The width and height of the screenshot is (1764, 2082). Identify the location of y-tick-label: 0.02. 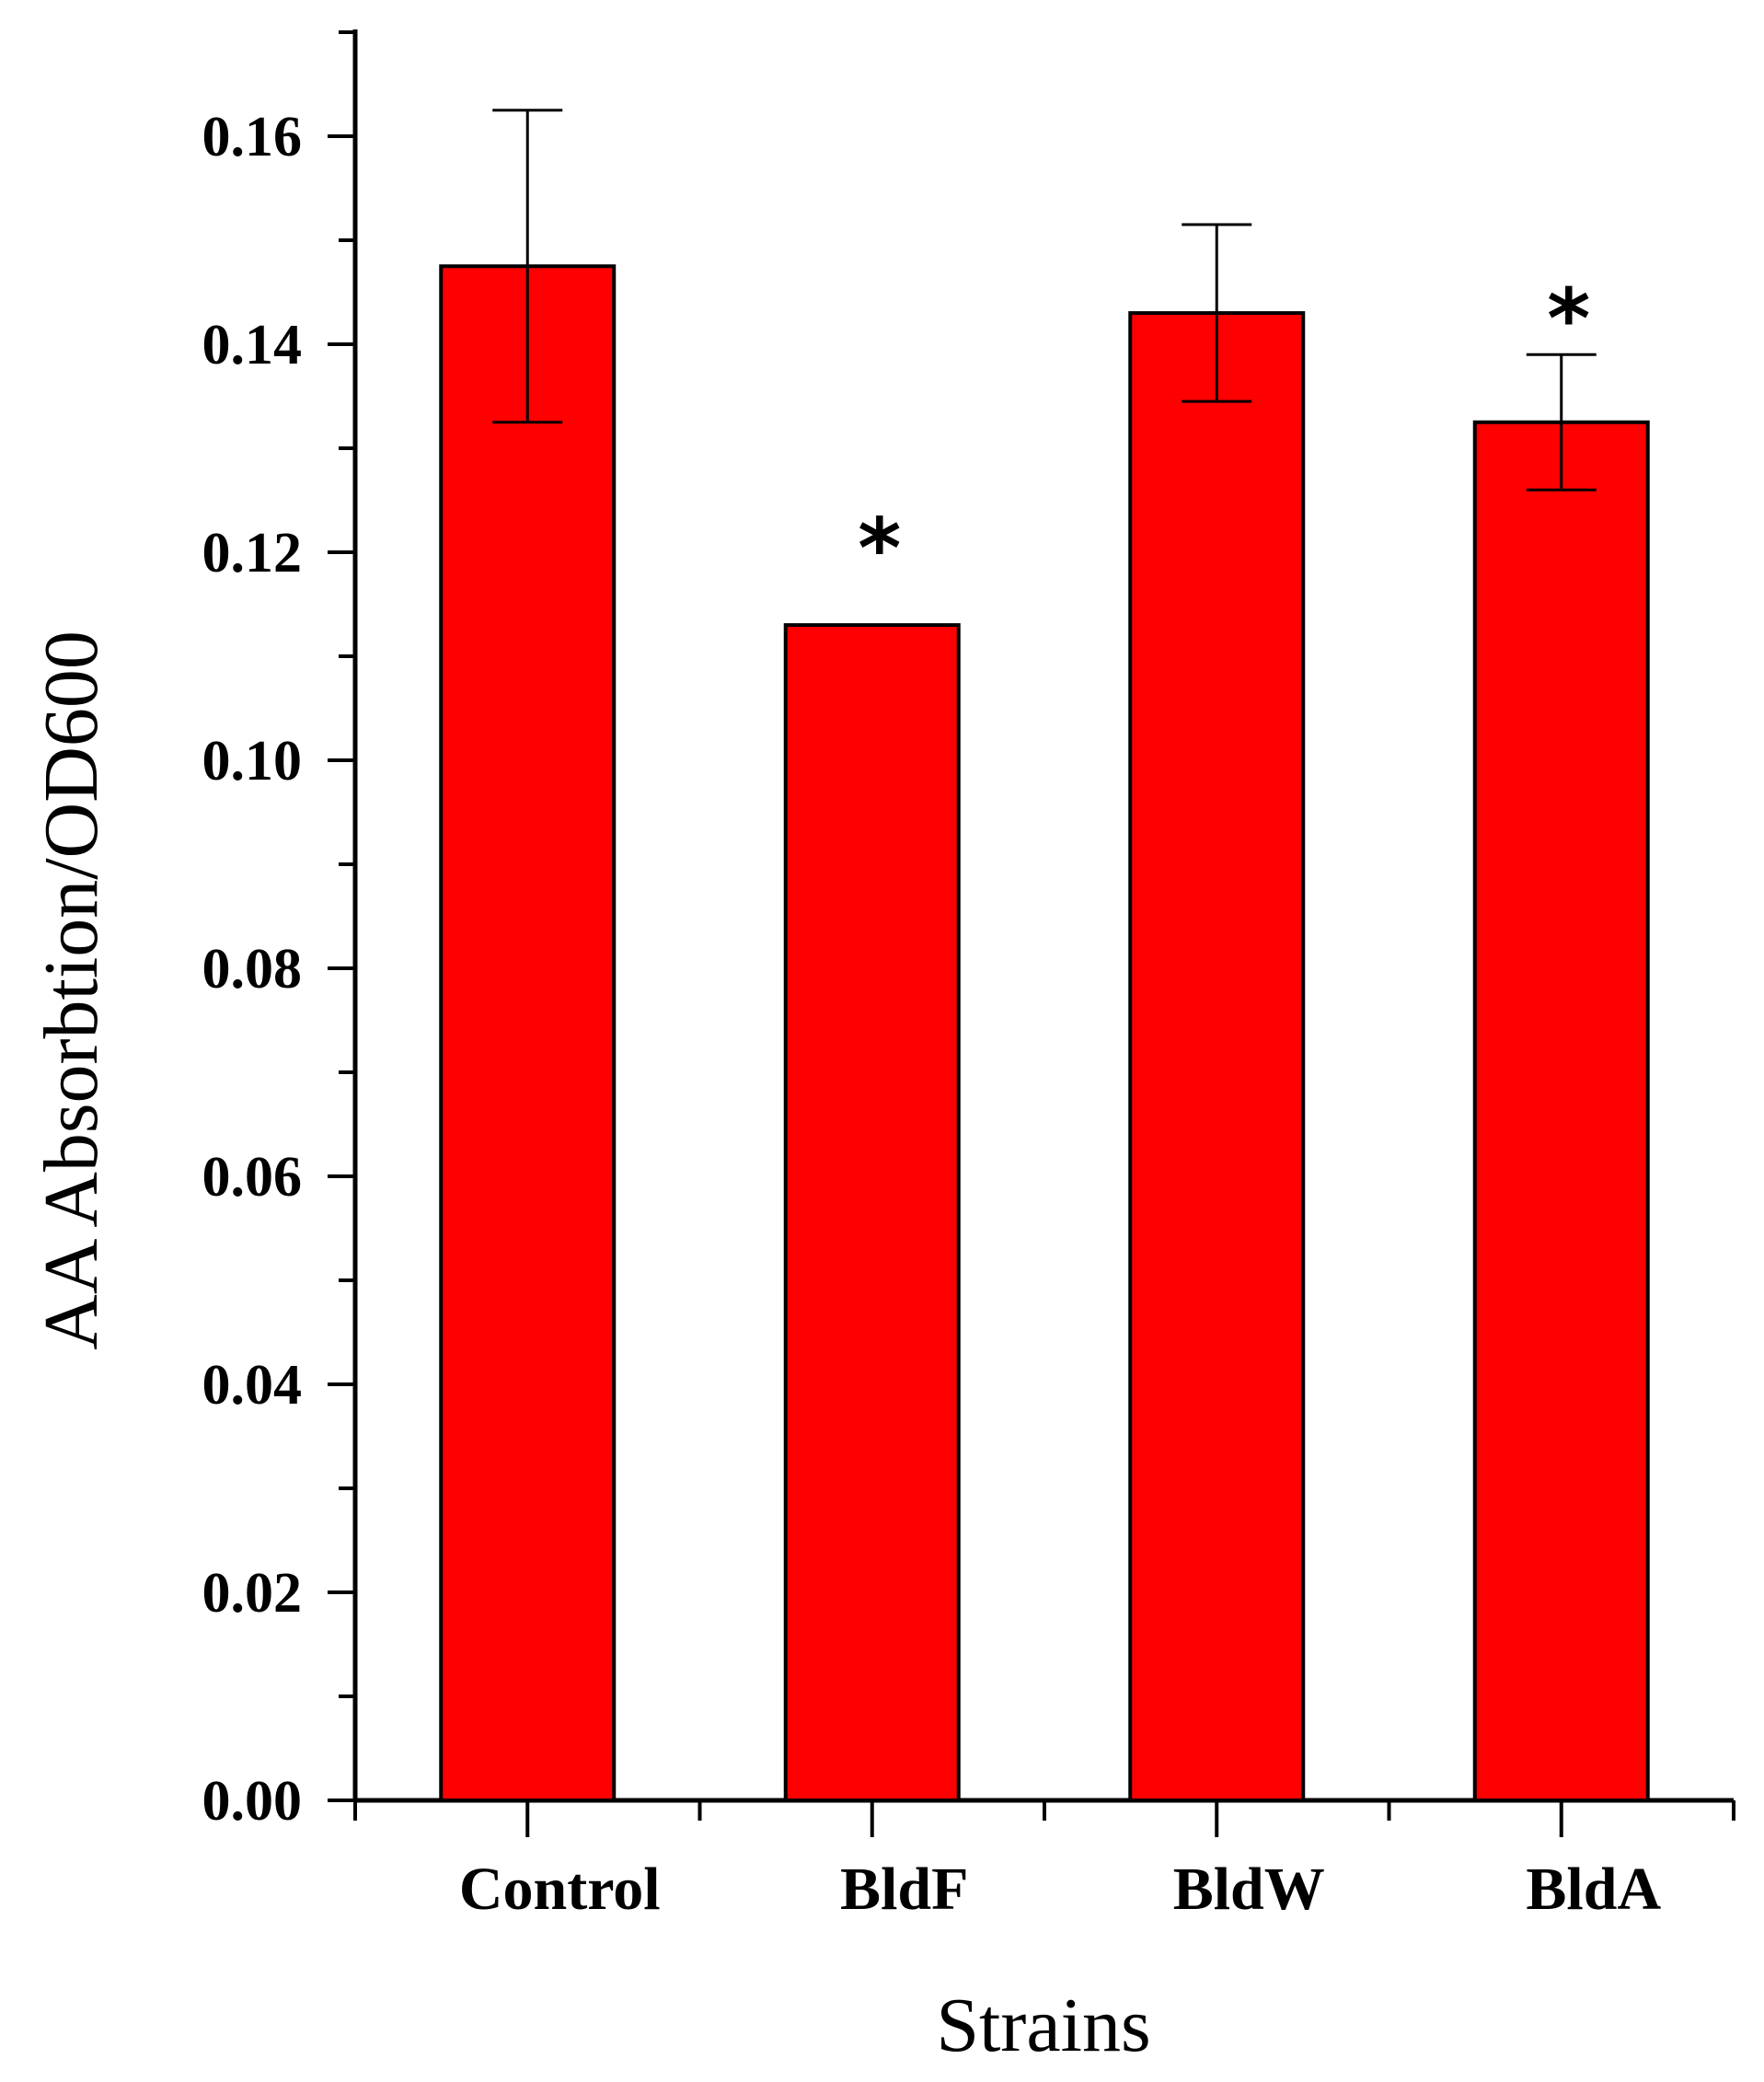
(252, 1593).